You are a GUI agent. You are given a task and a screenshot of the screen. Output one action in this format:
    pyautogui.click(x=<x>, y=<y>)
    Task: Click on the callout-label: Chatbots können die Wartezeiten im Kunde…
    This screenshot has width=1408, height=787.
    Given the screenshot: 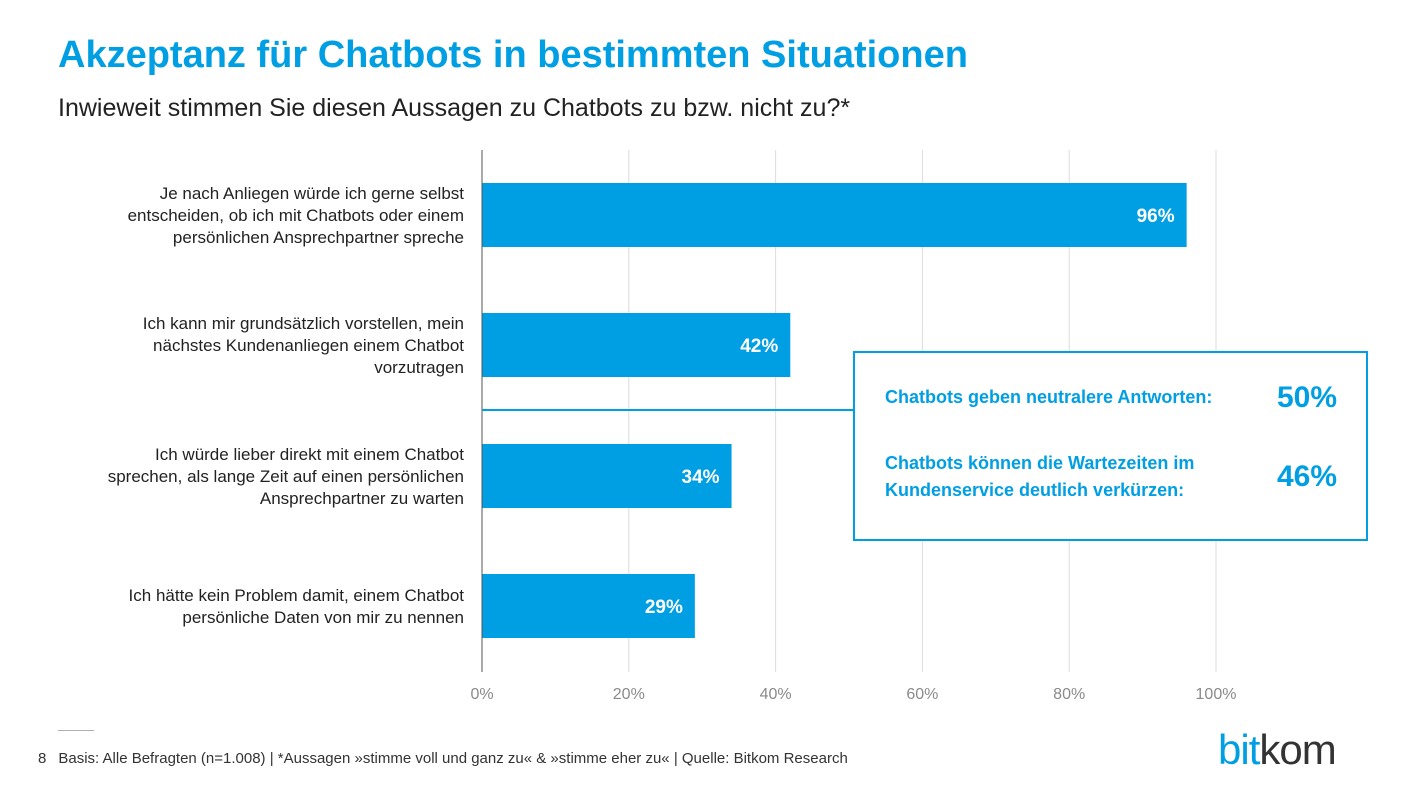 What is the action you would take?
    pyautogui.click(x=1040, y=476)
    